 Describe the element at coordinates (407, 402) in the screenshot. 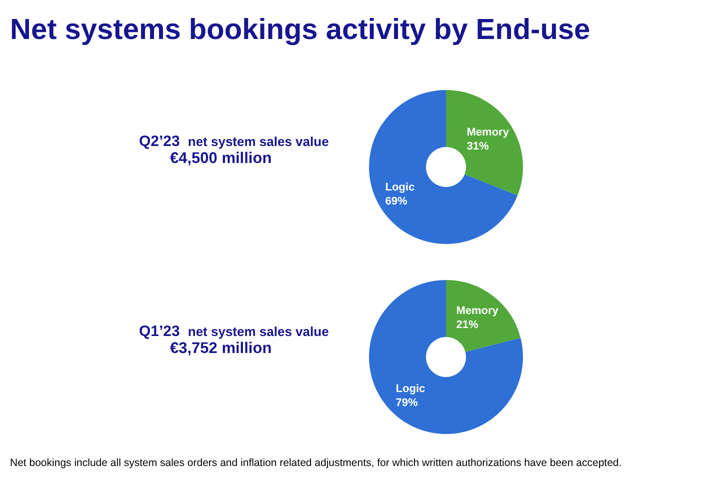

I see `data-label: 79%` at that location.